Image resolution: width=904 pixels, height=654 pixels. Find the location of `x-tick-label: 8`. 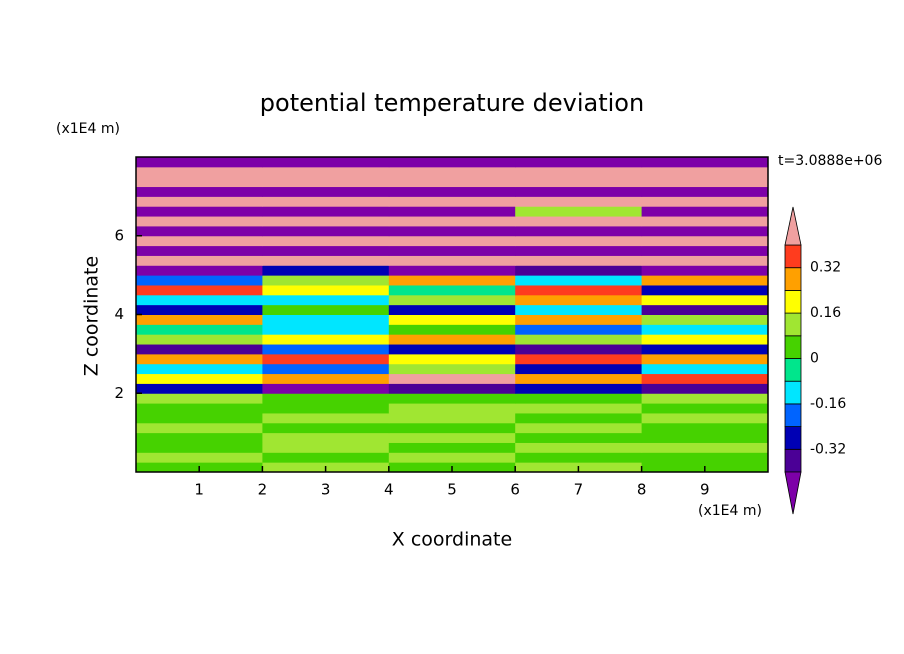

x-tick-label: 8 is located at coordinates (642, 490).